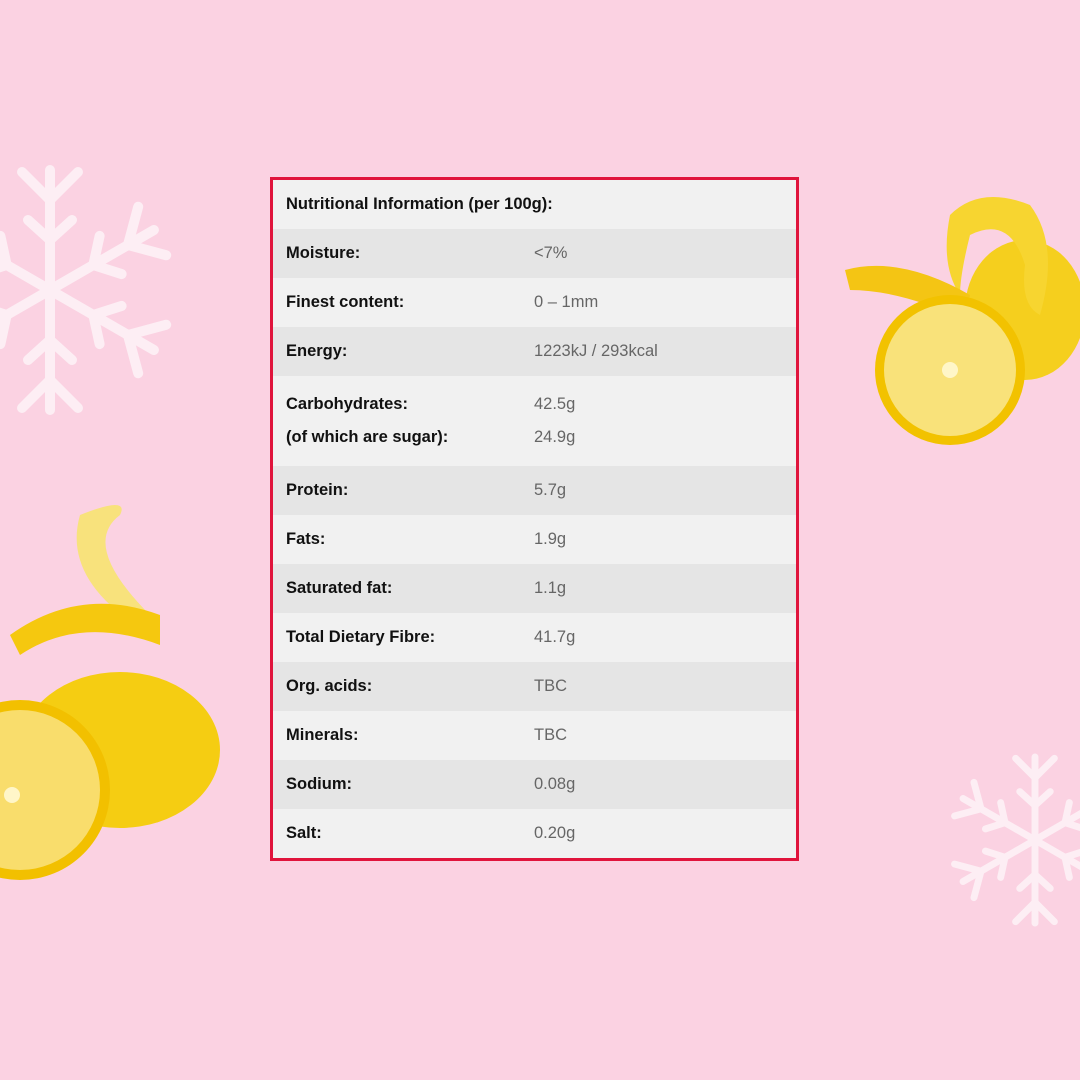 The height and width of the screenshot is (1080, 1080). Describe the element at coordinates (550, 490) in the screenshot. I see `row-value: 5.7g` at that location.